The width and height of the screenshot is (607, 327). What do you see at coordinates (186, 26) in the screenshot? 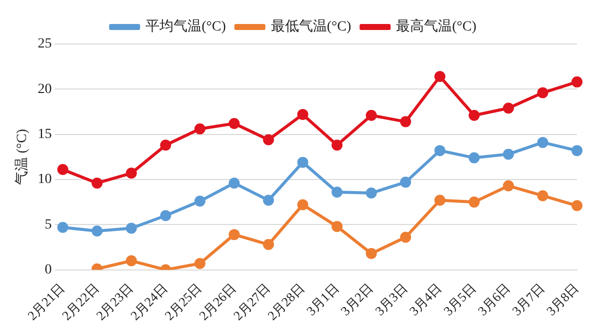
I see `legend-label: 平均气温(°C)` at bounding box center [186, 26].